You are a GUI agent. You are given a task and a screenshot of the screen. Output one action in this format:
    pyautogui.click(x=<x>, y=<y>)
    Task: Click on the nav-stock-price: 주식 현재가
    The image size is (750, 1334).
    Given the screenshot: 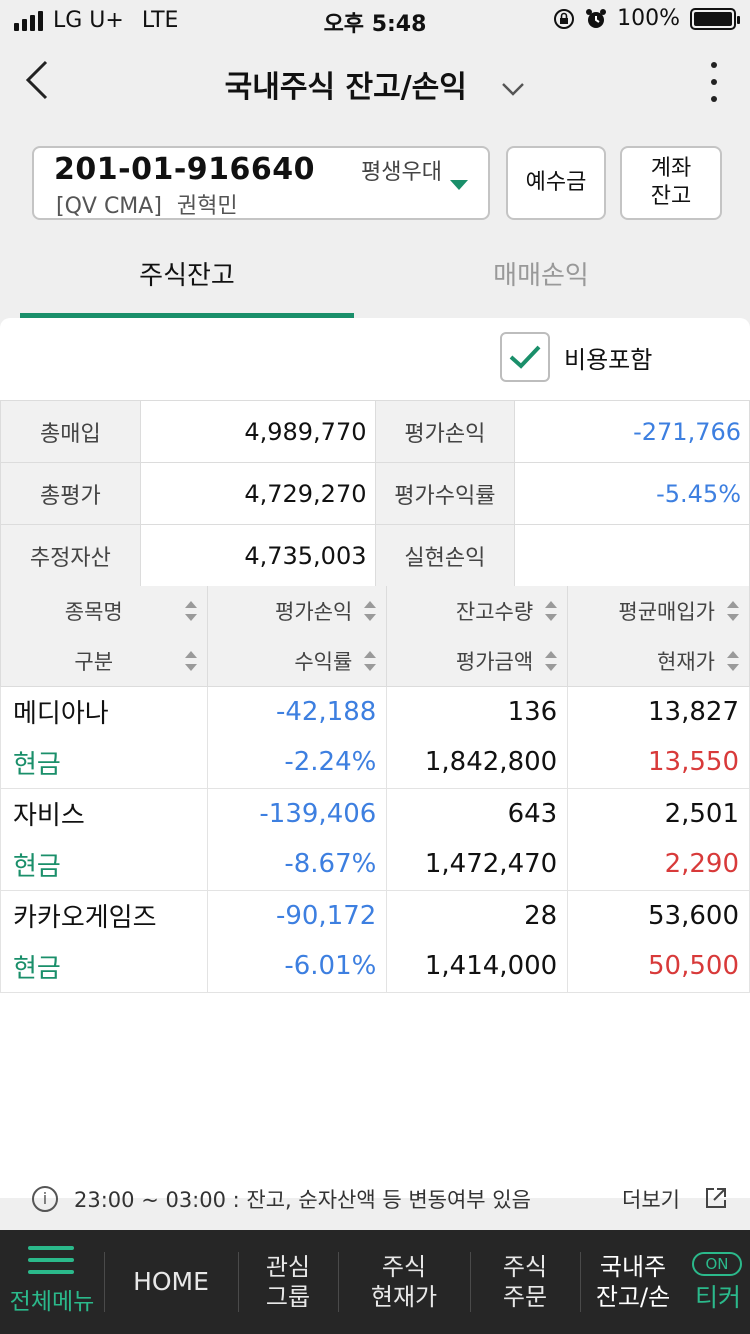 What is the action you would take?
    pyautogui.click(x=404, y=1282)
    